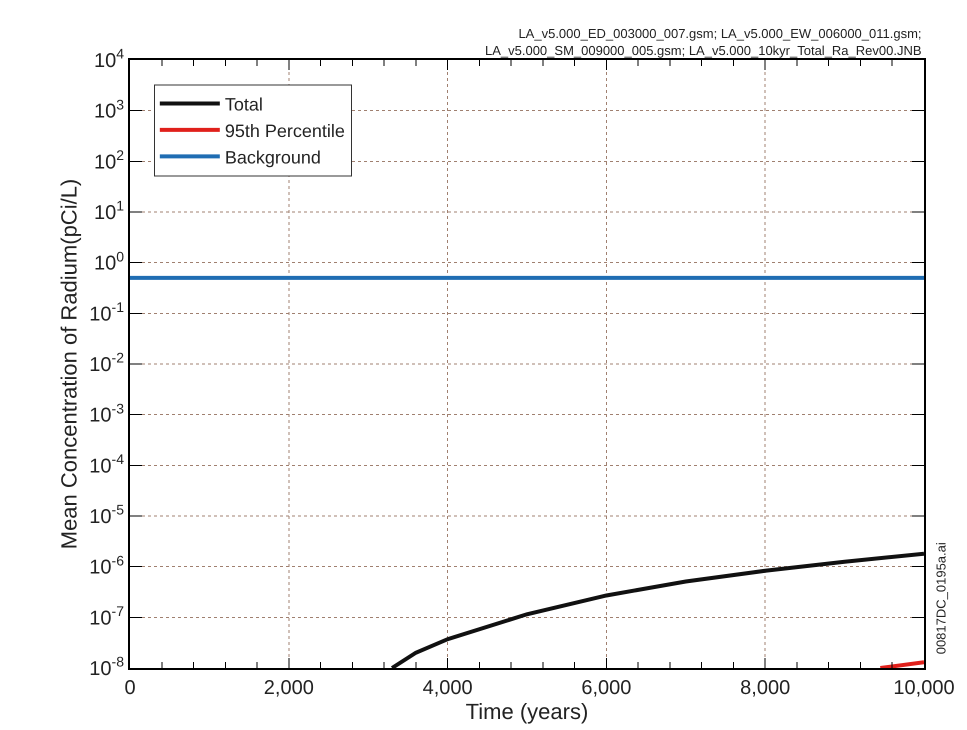 This screenshot has height=730, width=967. What do you see at coordinates (106, 565) in the screenshot?
I see `y-tick-label: 10$^{-6}$` at bounding box center [106, 565].